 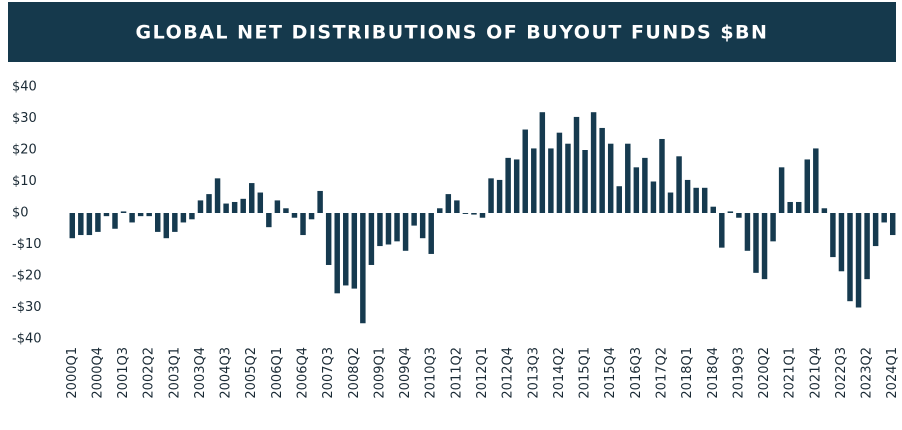 What do you see at coordinates (738, 373) in the screenshot?
I see `x-tick-label: 2019Q3` at bounding box center [738, 373].